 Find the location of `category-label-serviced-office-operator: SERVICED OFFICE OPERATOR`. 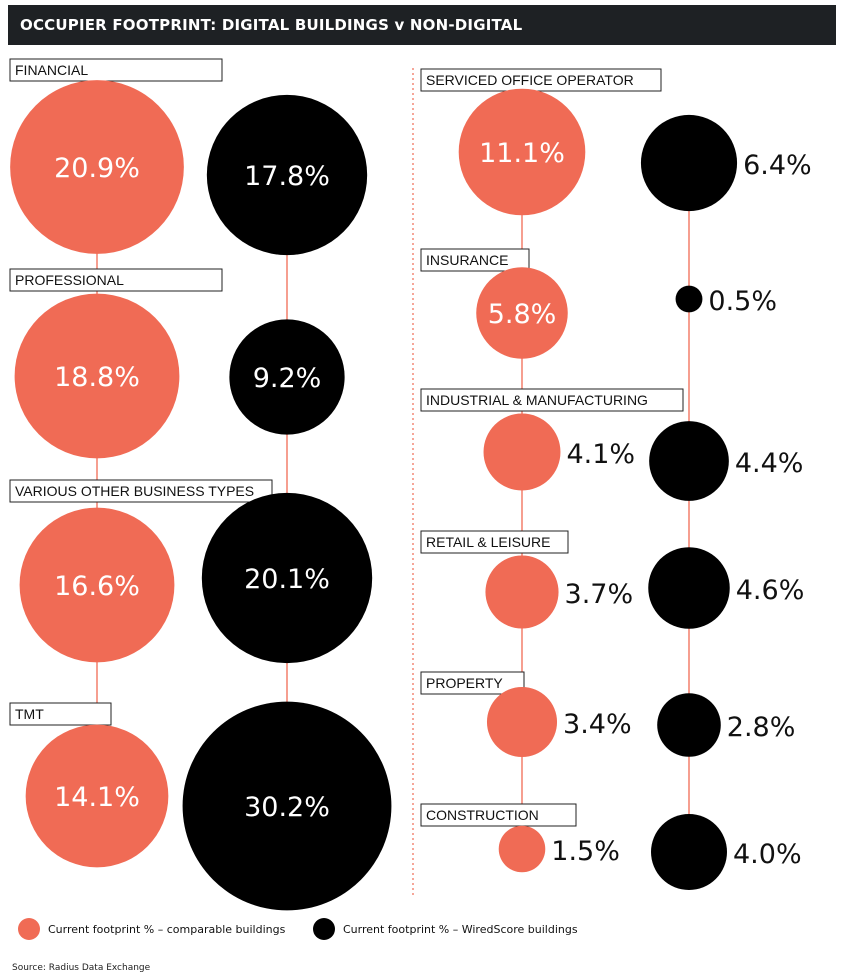

category-label-serviced-office-operator: SERVICED OFFICE OPERATOR is located at coordinates (530, 80).